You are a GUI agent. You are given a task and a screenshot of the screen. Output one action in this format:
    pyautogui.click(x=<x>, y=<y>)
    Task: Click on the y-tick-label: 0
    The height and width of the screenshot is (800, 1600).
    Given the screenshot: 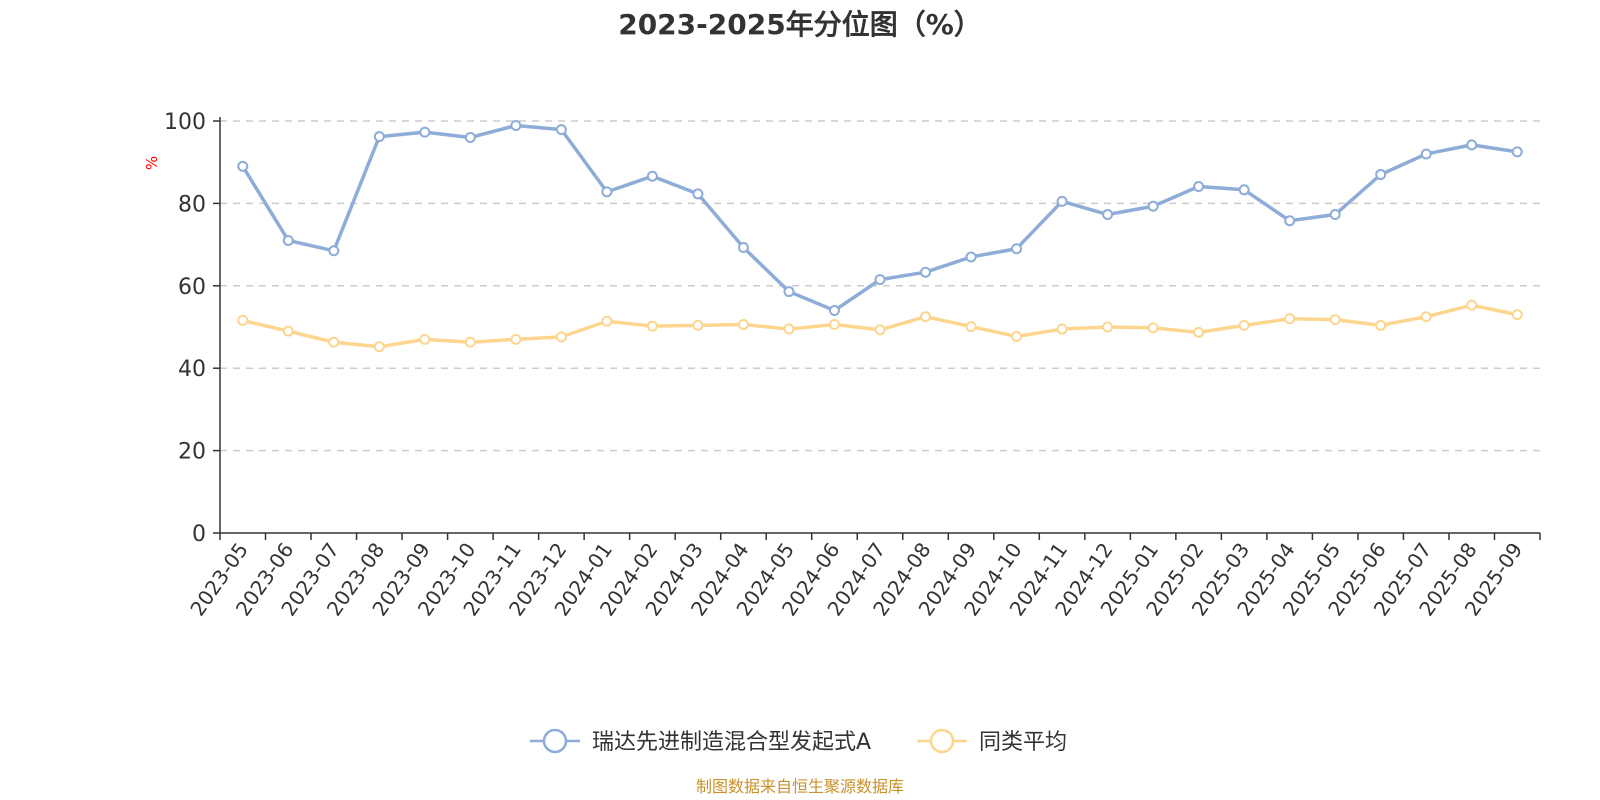 What is the action you would take?
    pyautogui.click(x=199, y=534)
    